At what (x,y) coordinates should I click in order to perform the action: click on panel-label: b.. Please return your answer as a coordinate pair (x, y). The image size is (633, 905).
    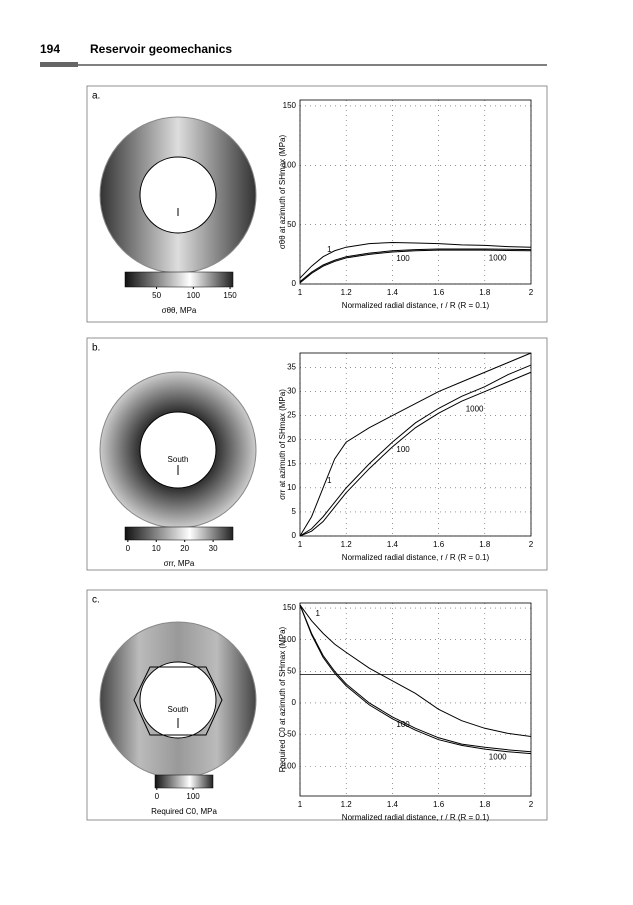
    Looking at the image, I should click on (96, 348).